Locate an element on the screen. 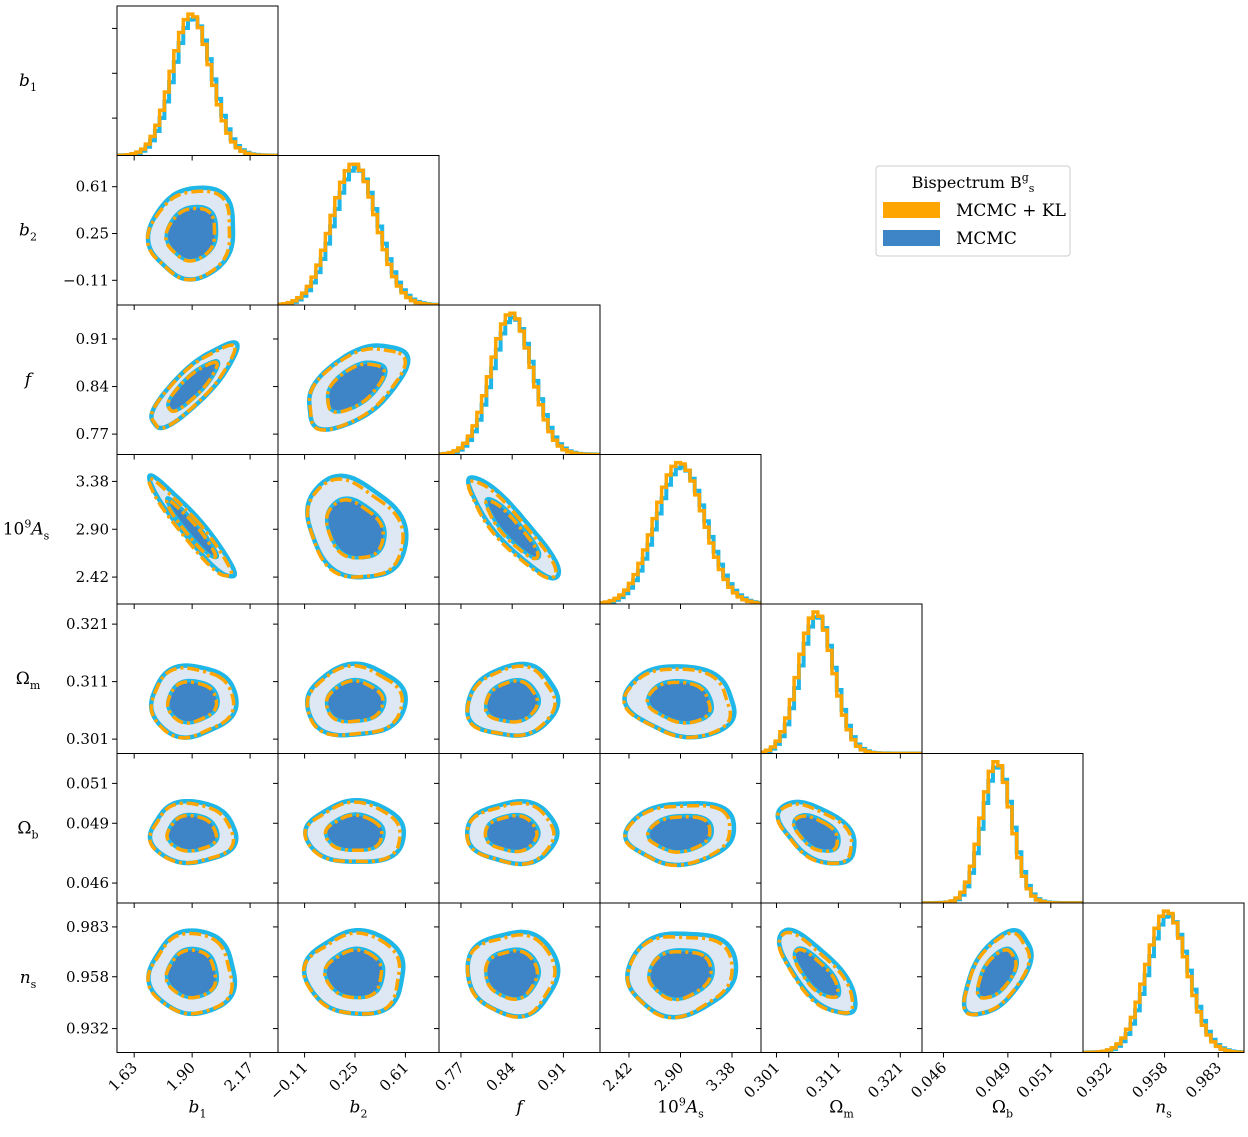 Image resolution: width=1248 pixels, height=1137 pixels. y-axis-label-2: f is located at coordinates (28, 380).